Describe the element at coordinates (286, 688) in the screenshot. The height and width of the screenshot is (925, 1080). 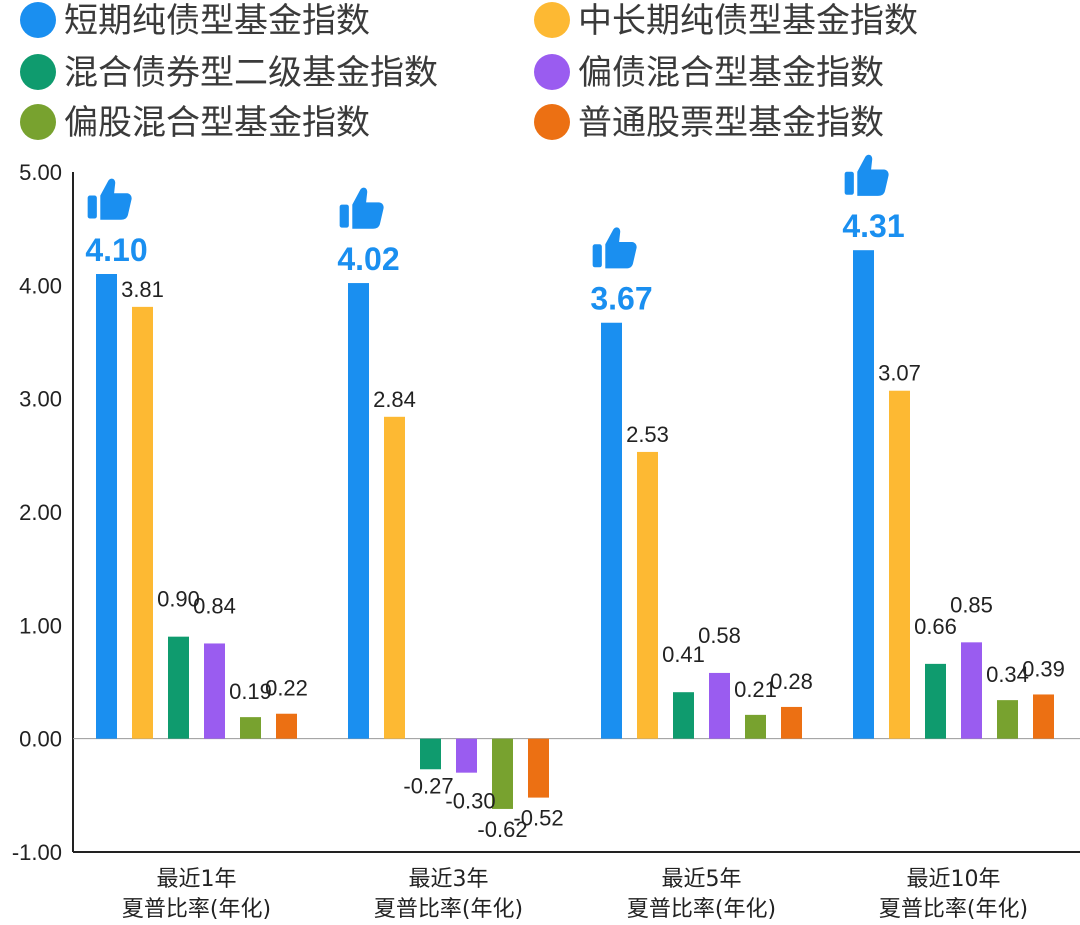
I see `value-label: 0.22` at that location.